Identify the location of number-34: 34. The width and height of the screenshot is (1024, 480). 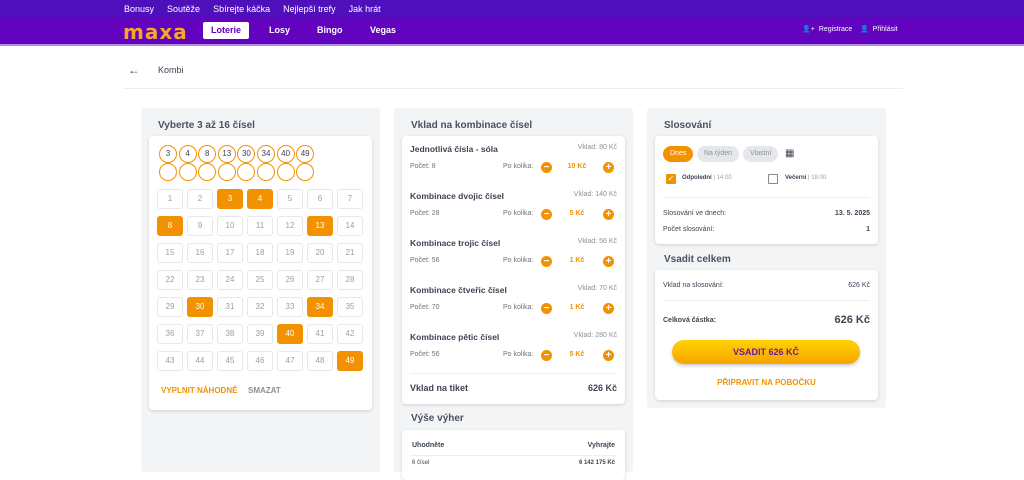
(320, 307).